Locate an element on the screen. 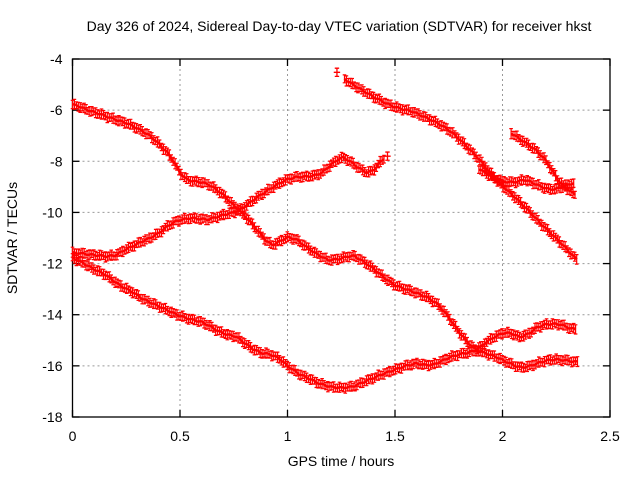 The width and height of the screenshot is (640, 480). y-tick-label: -4 is located at coordinates (56, 59).